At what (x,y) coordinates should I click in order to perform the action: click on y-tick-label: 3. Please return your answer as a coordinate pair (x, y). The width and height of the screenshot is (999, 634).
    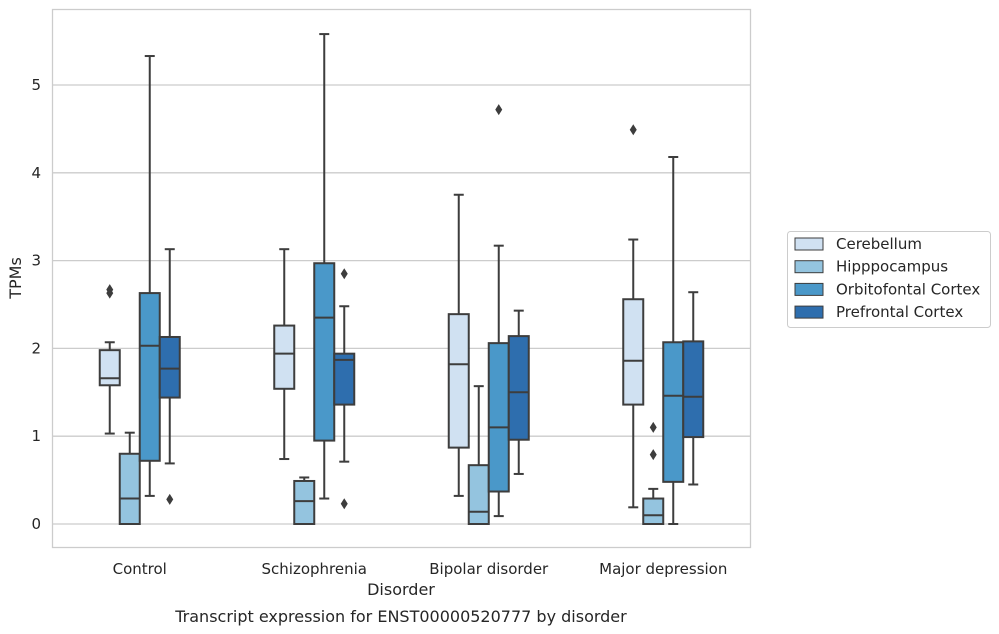
    Looking at the image, I should click on (36, 261).